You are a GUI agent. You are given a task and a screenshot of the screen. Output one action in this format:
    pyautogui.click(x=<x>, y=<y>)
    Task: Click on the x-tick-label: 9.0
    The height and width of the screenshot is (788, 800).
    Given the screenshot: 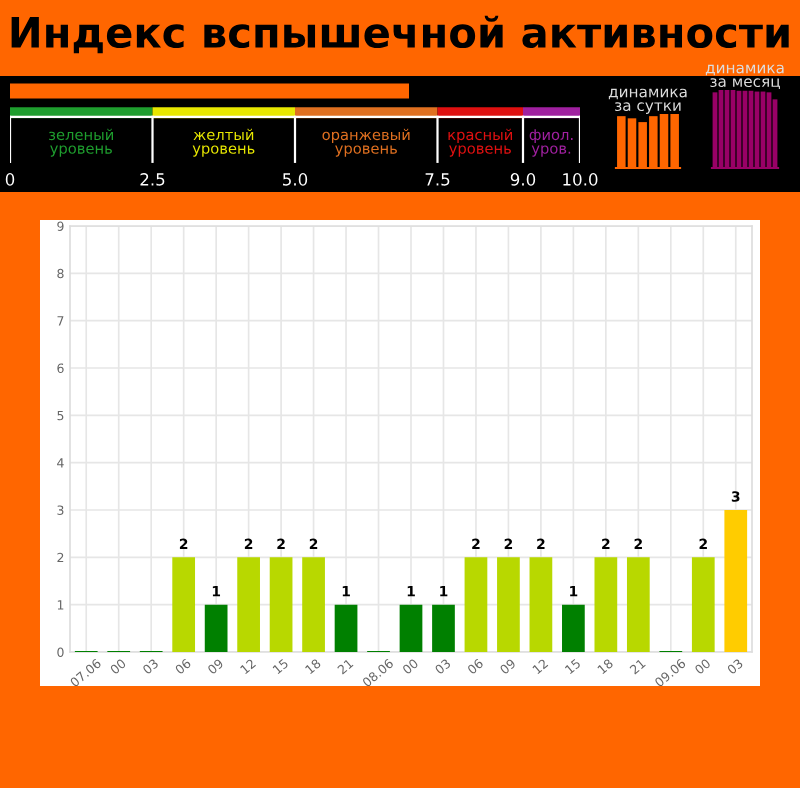 What is the action you would take?
    pyautogui.click(x=523, y=179)
    